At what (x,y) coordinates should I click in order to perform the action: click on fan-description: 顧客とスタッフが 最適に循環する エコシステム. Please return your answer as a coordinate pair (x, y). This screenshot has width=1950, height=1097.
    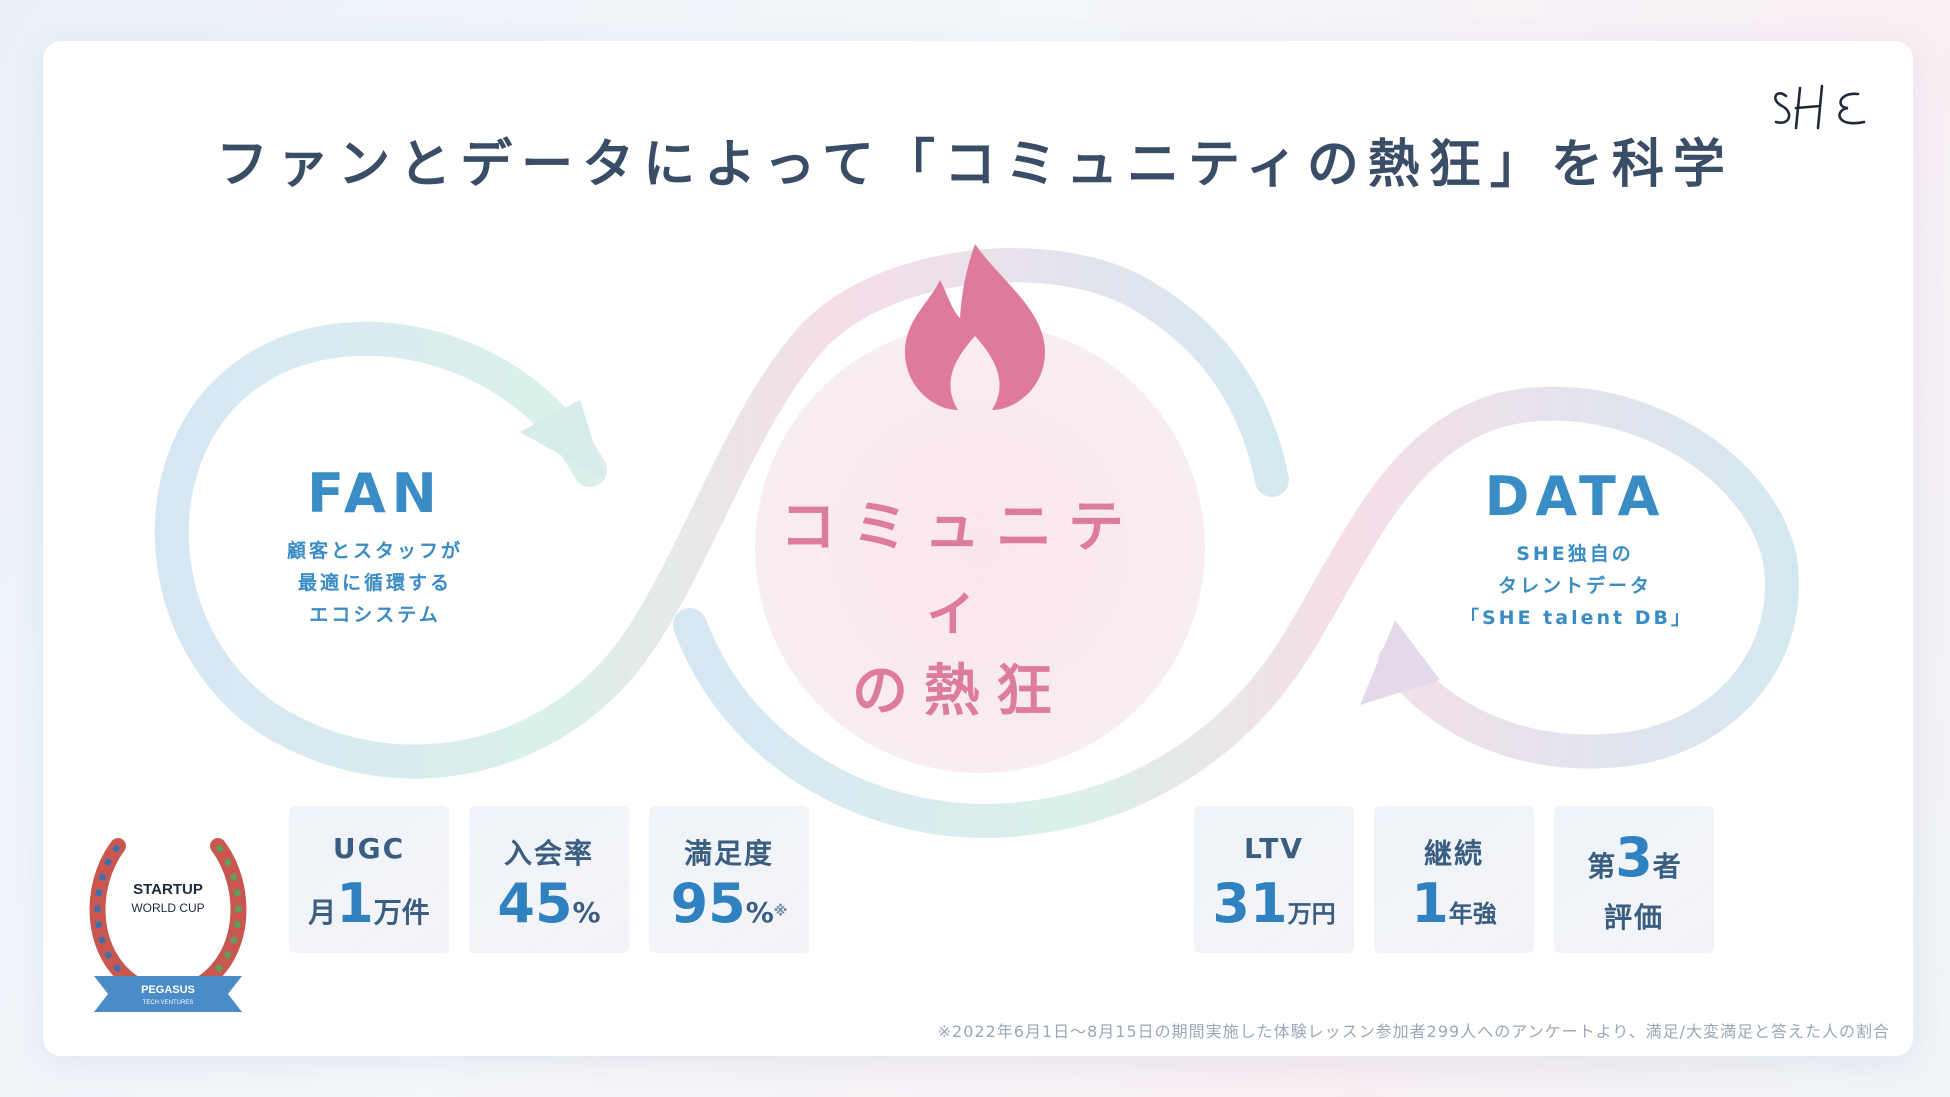
    Looking at the image, I should click on (375, 583).